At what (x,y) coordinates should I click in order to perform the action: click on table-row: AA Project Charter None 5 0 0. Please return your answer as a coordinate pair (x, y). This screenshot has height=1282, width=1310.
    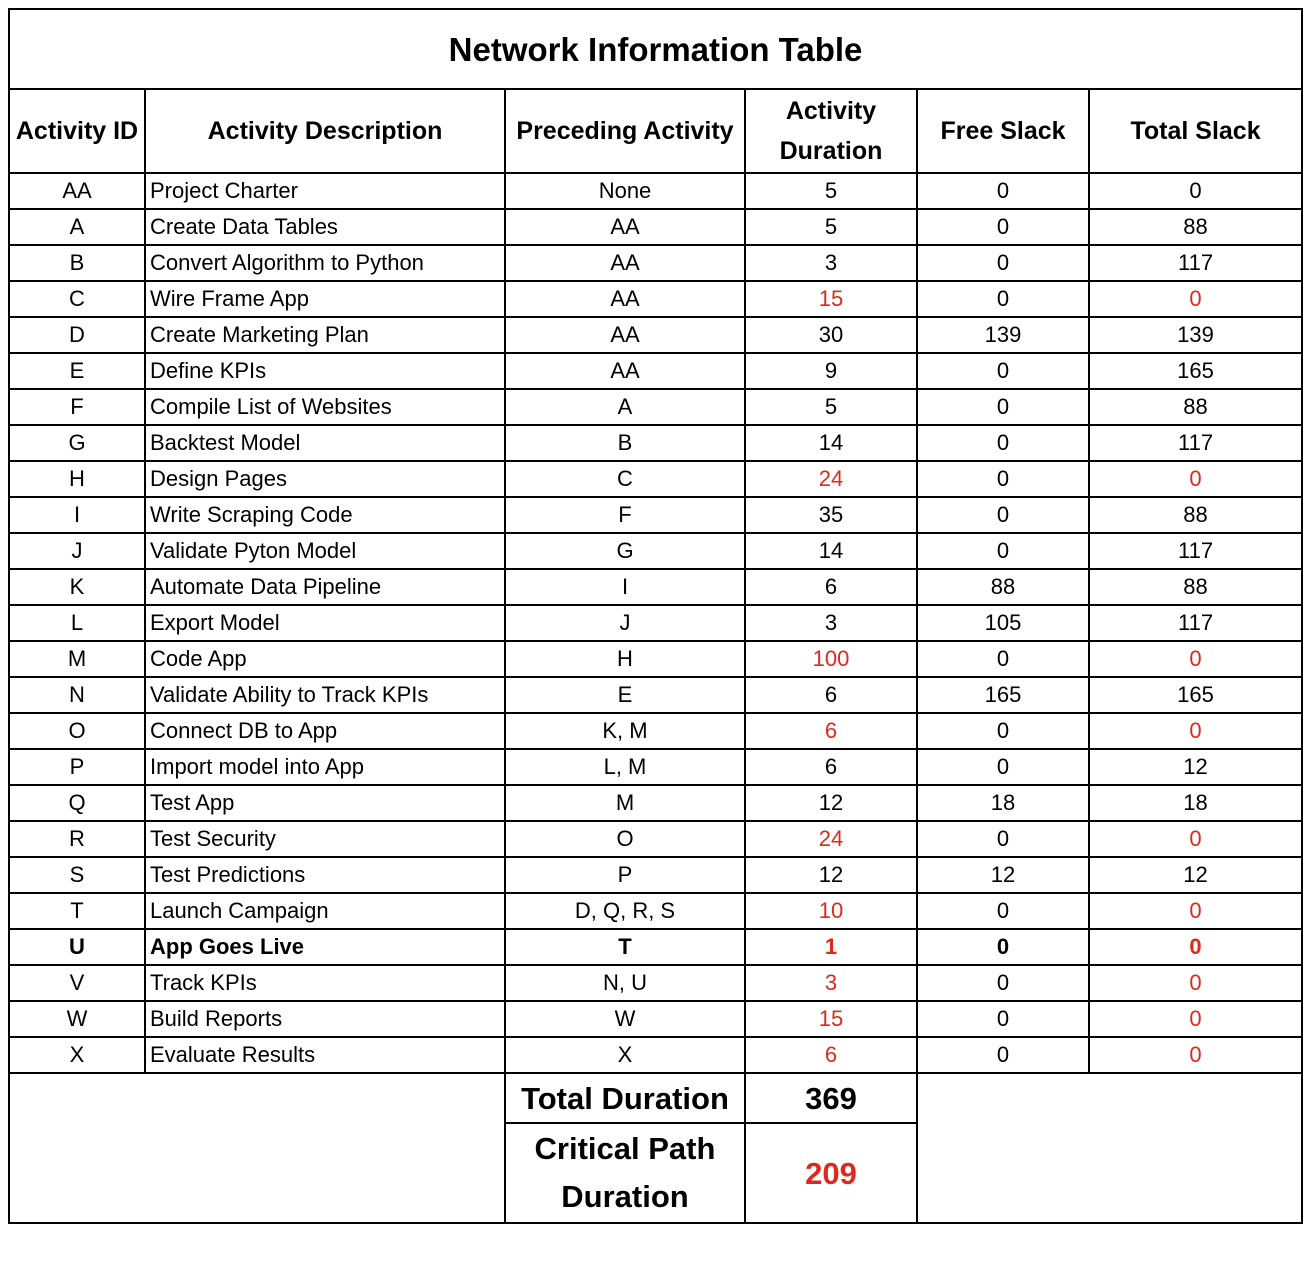
    Looking at the image, I should click on (656, 191).